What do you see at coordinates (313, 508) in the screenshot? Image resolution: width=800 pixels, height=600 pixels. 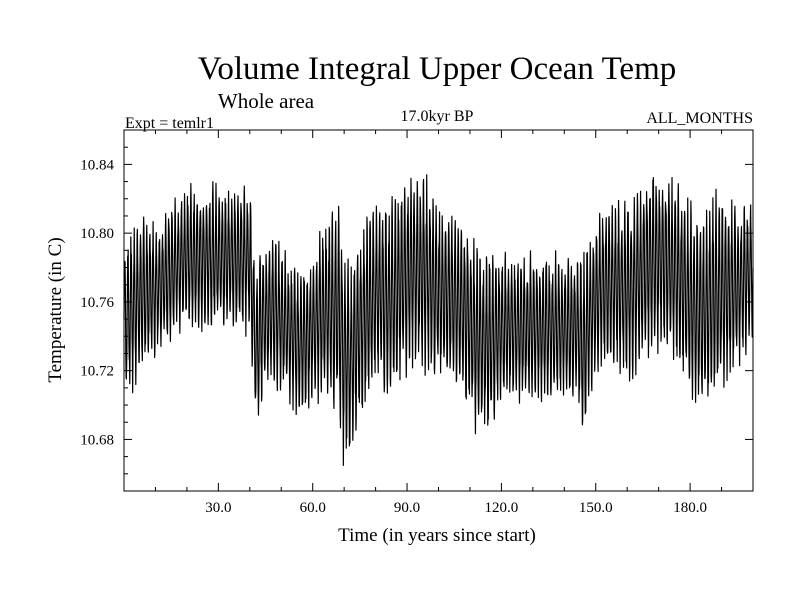 I see `x-tick-label-1: 60.0` at bounding box center [313, 508].